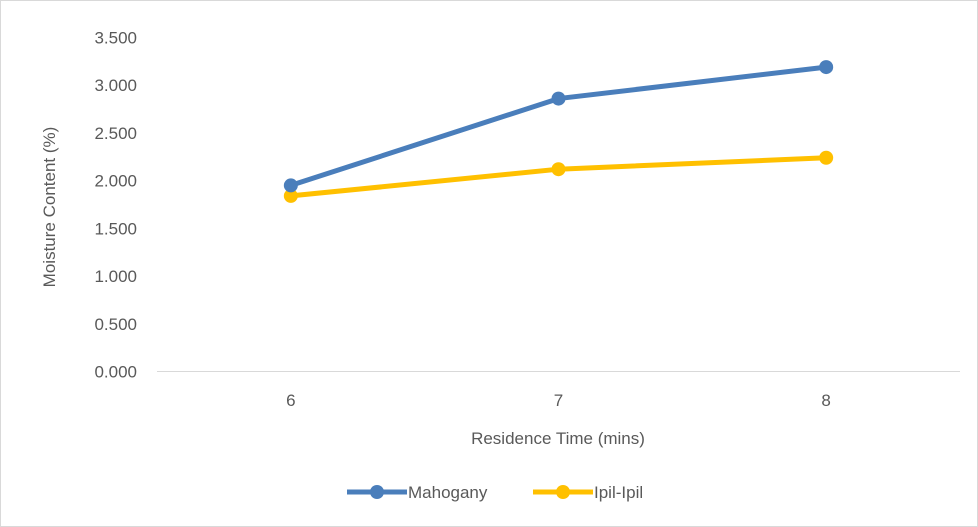 Image resolution: width=978 pixels, height=527 pixels. I want to click on y-tick-label: 2.500, so click(115, 133).